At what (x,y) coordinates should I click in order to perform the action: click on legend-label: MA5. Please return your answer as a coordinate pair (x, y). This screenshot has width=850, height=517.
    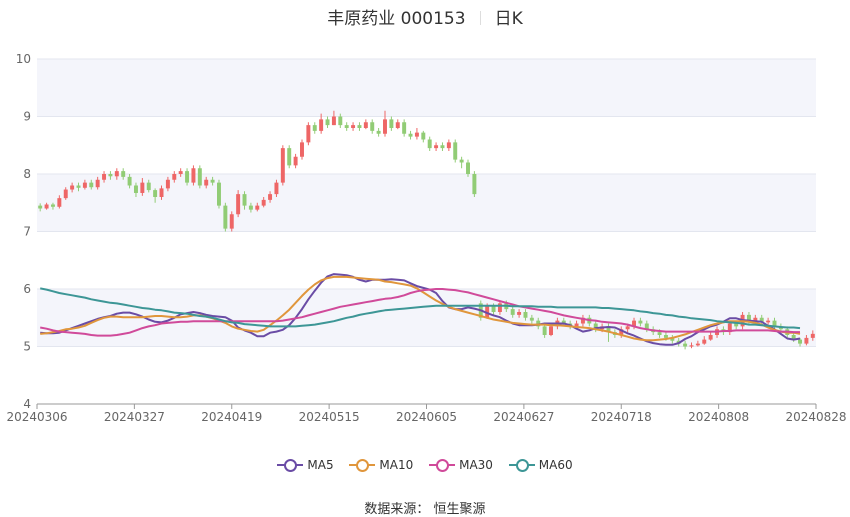
    Looking at the image, I should click on (320, 465).